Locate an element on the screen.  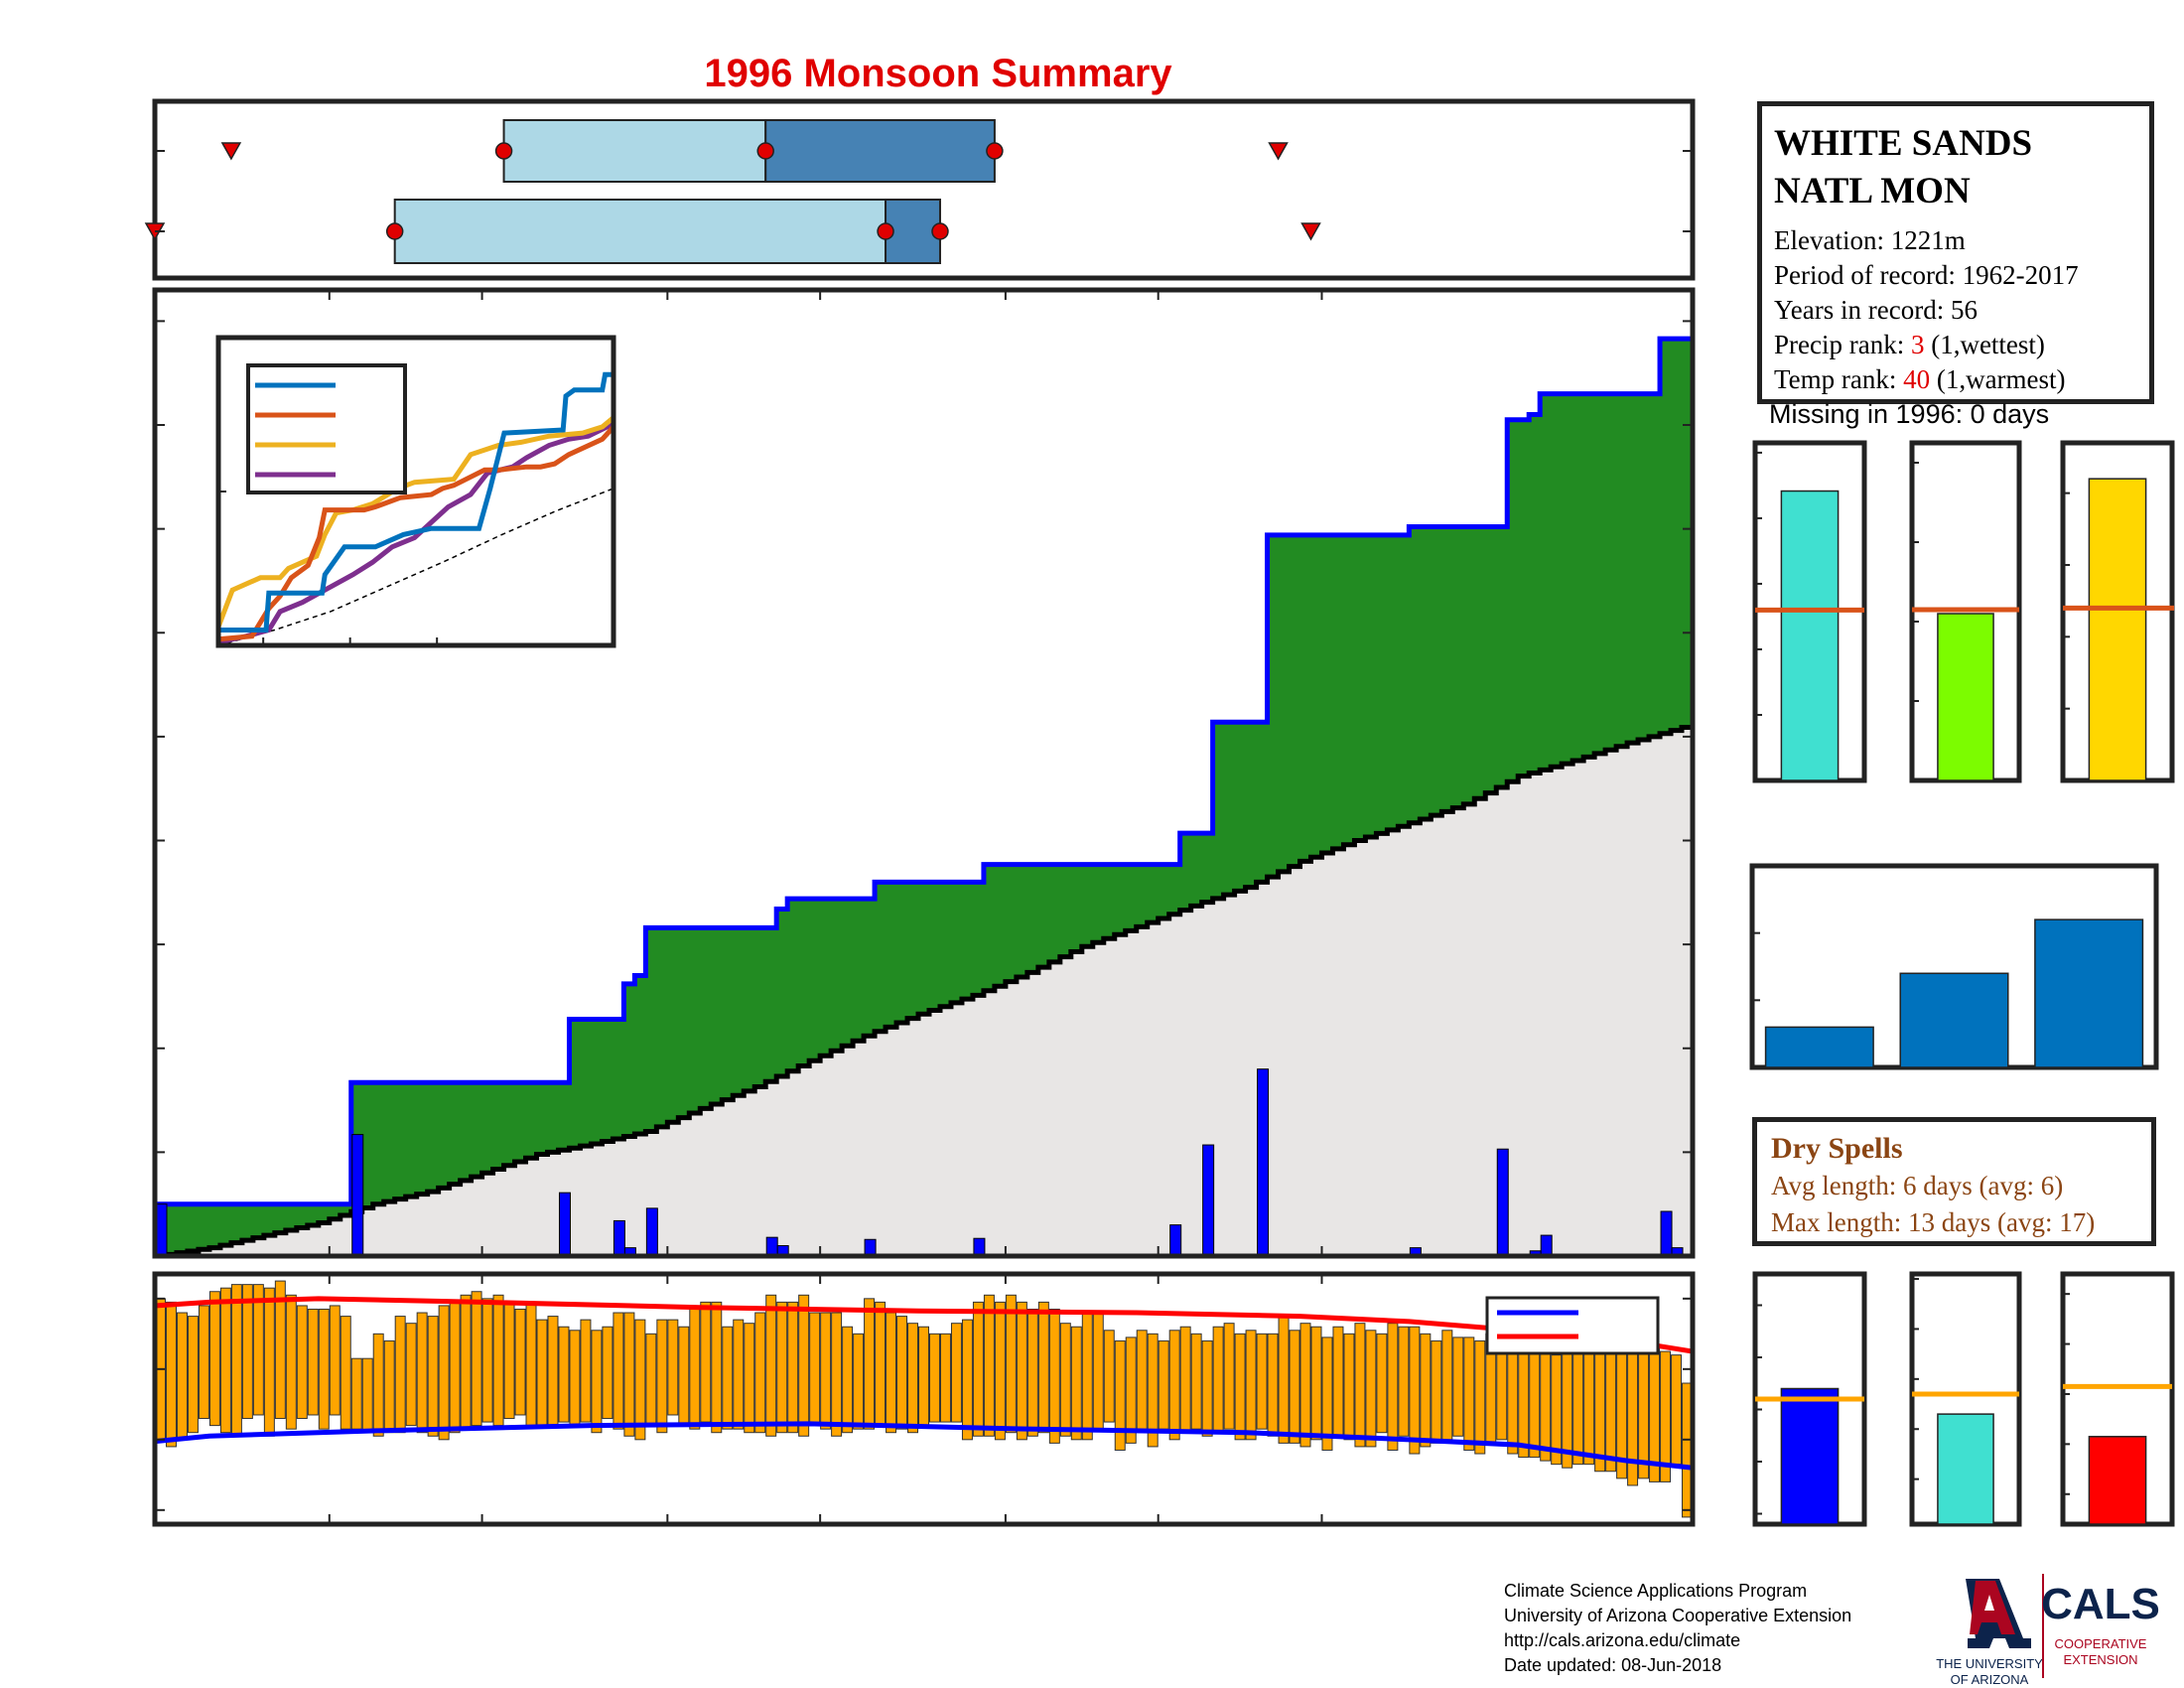
year-row-percentile-marker is located at coordinates (394, 231).